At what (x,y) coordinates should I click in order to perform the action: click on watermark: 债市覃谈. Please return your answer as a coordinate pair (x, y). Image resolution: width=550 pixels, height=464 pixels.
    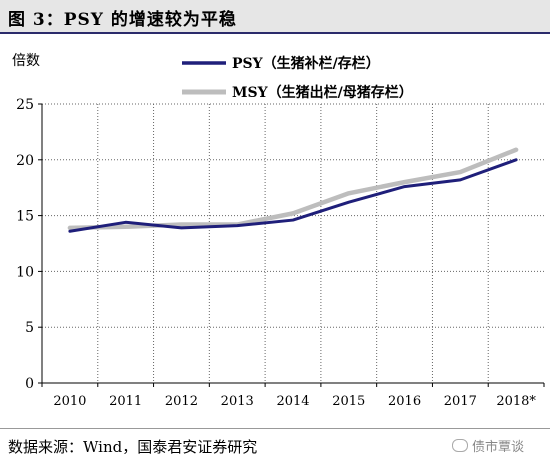
    Looking at the image, I should click on (488, 445).